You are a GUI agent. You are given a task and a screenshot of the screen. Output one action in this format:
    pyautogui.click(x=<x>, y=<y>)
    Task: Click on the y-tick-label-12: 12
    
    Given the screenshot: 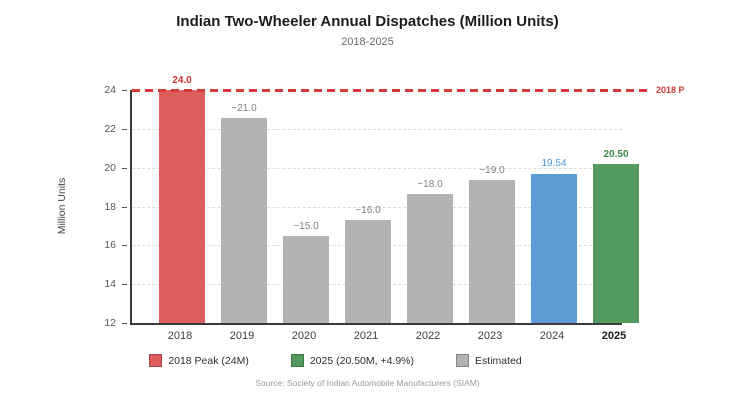 What is the action you would take?
    pyautogui.click(x=110, y=323)
    